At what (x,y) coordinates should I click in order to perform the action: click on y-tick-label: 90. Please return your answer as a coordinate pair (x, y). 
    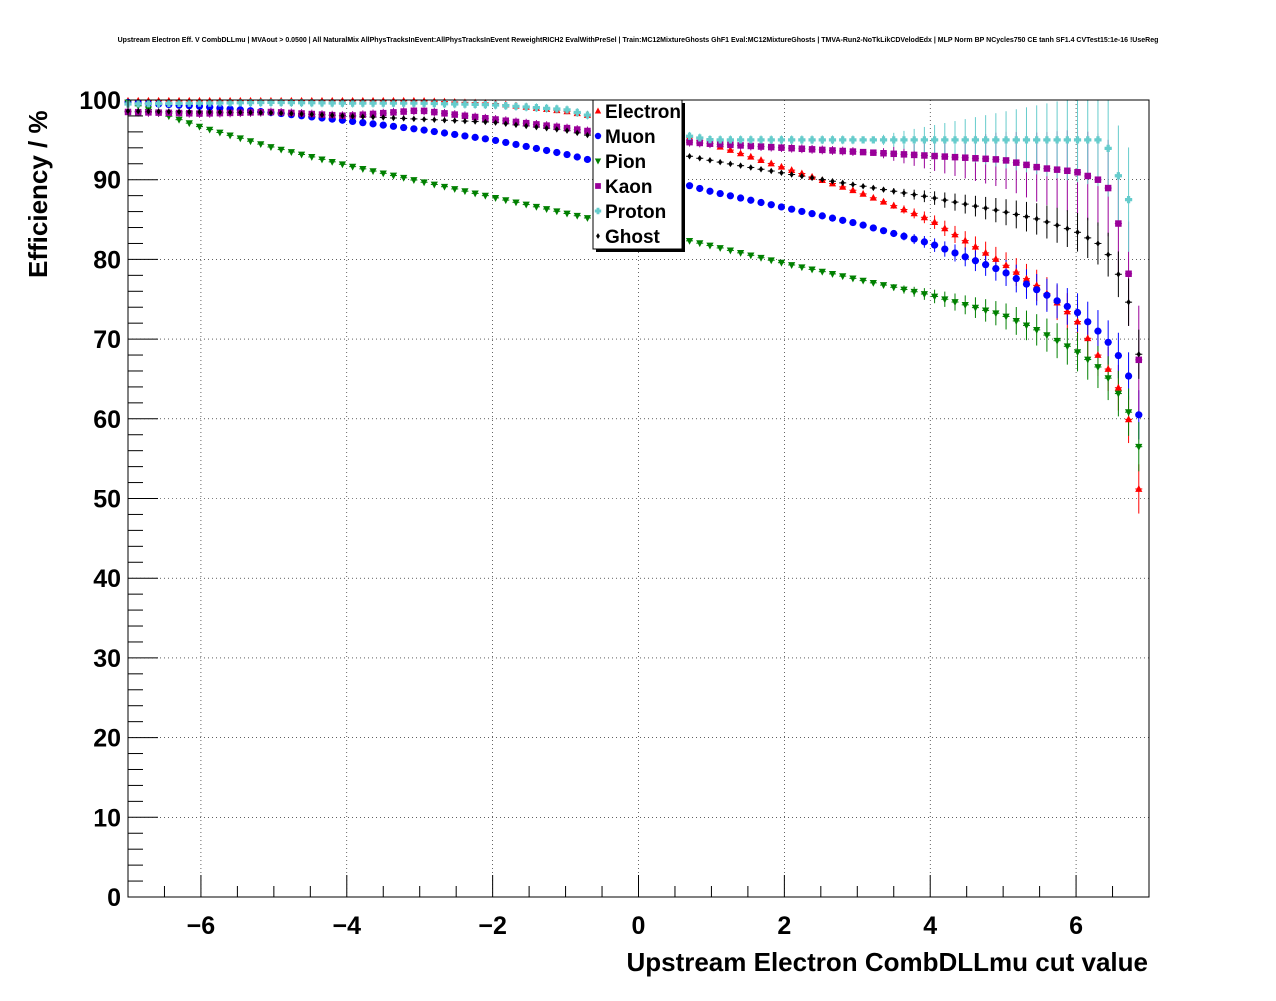
    Looking at the image, I should click on (107, 181).